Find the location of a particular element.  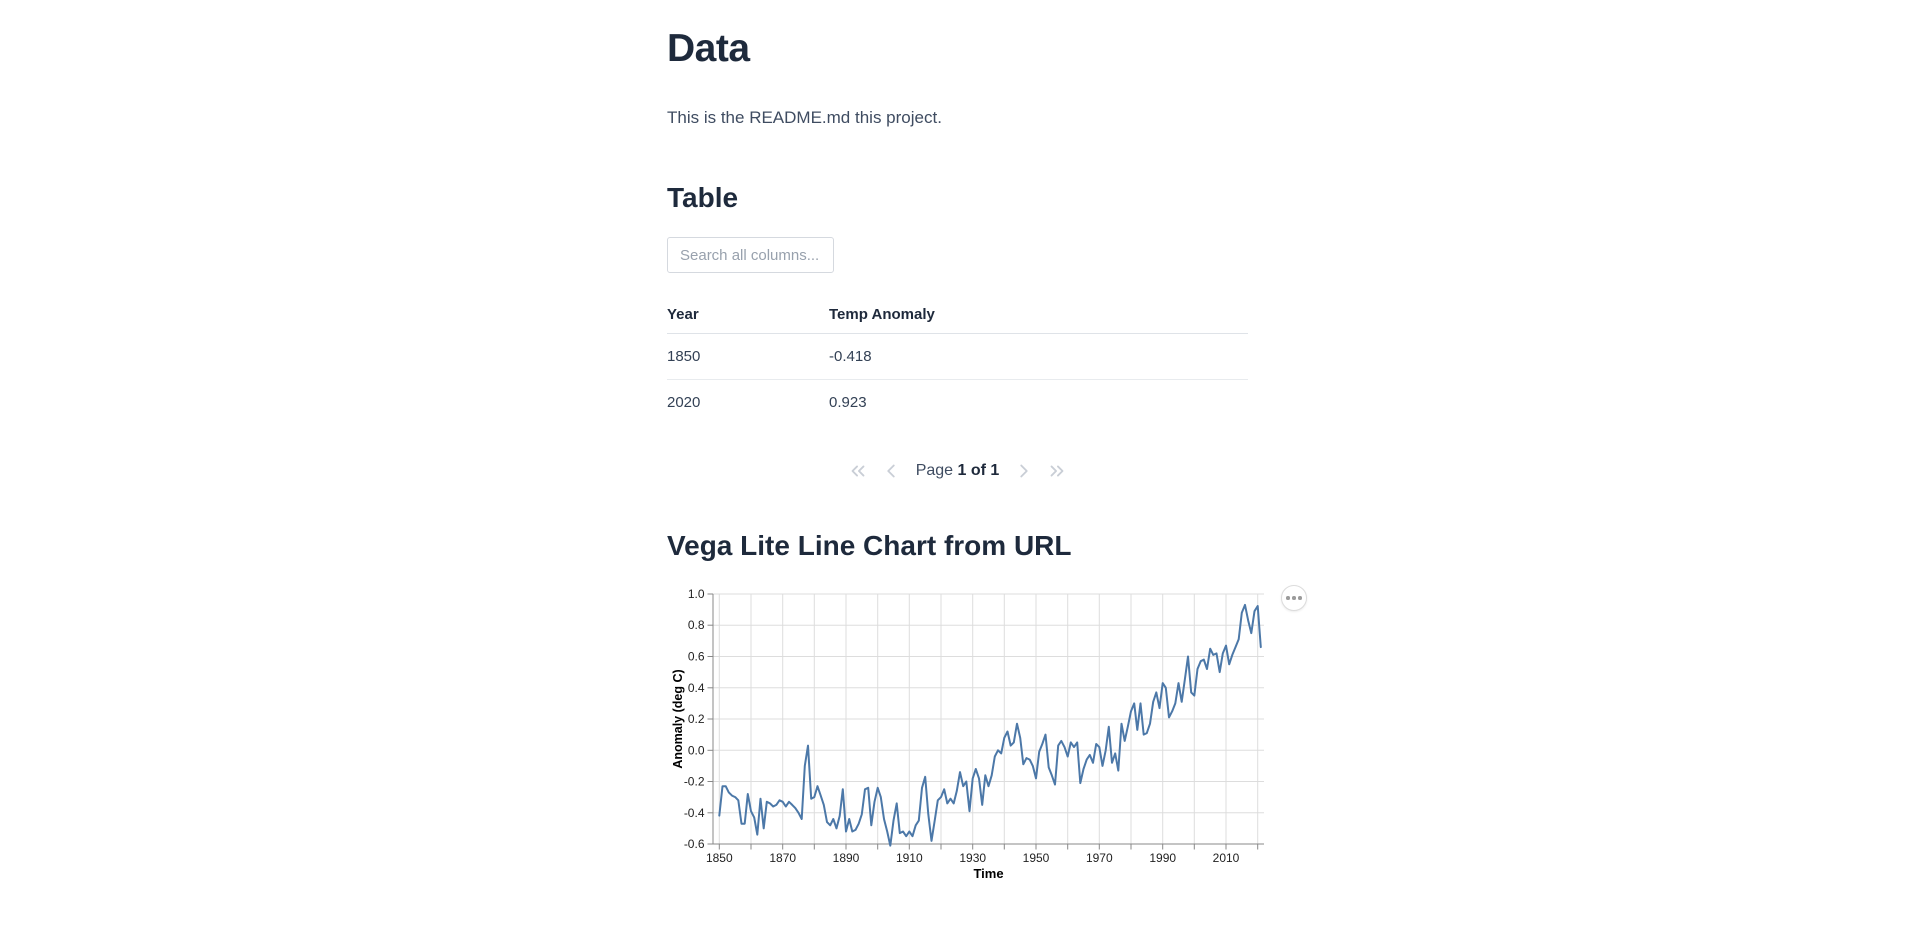

last-page-button is located at coordinates (1057, 471).